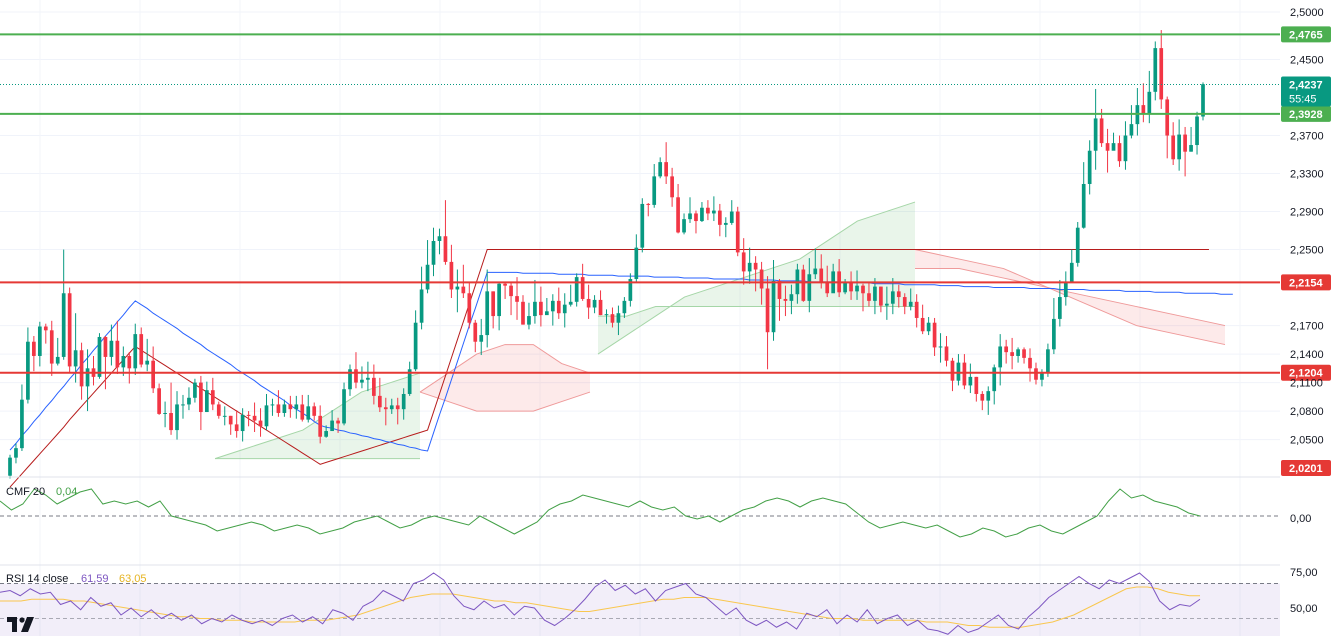 This screenshot has height=636, width=1333. Describe the element at coordinates (1307, 61) in the screenshot. I see `price-tick-label: 2,4500` at that location.